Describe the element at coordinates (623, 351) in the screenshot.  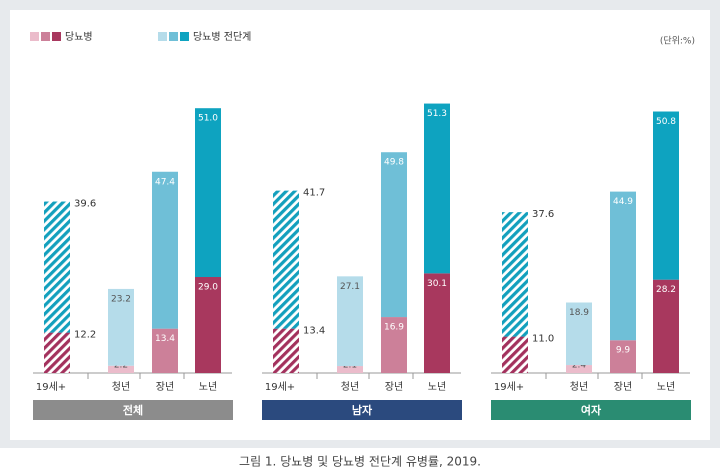
I see `value-label: 9.9` at that location.